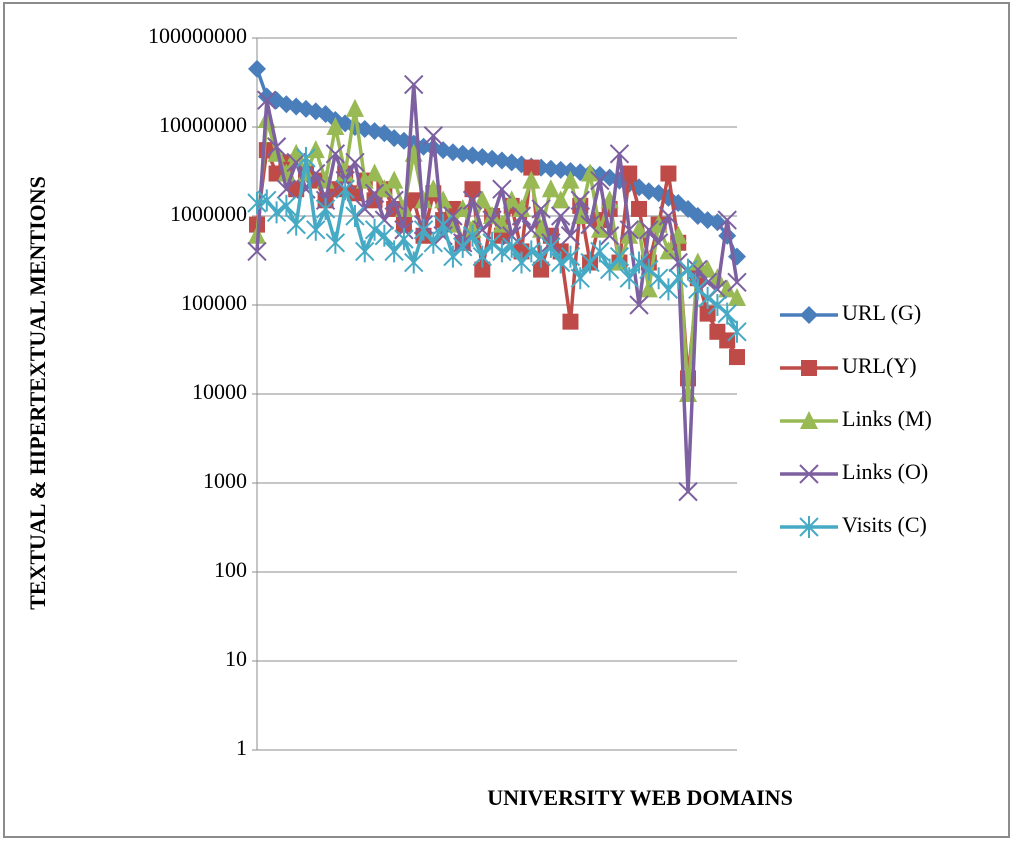 The height and width of the screenshot is (846, 1024). Describe the element at coordinates (879, 365) in the screenshot. I see `legend-label: URL(Y)` at that location.